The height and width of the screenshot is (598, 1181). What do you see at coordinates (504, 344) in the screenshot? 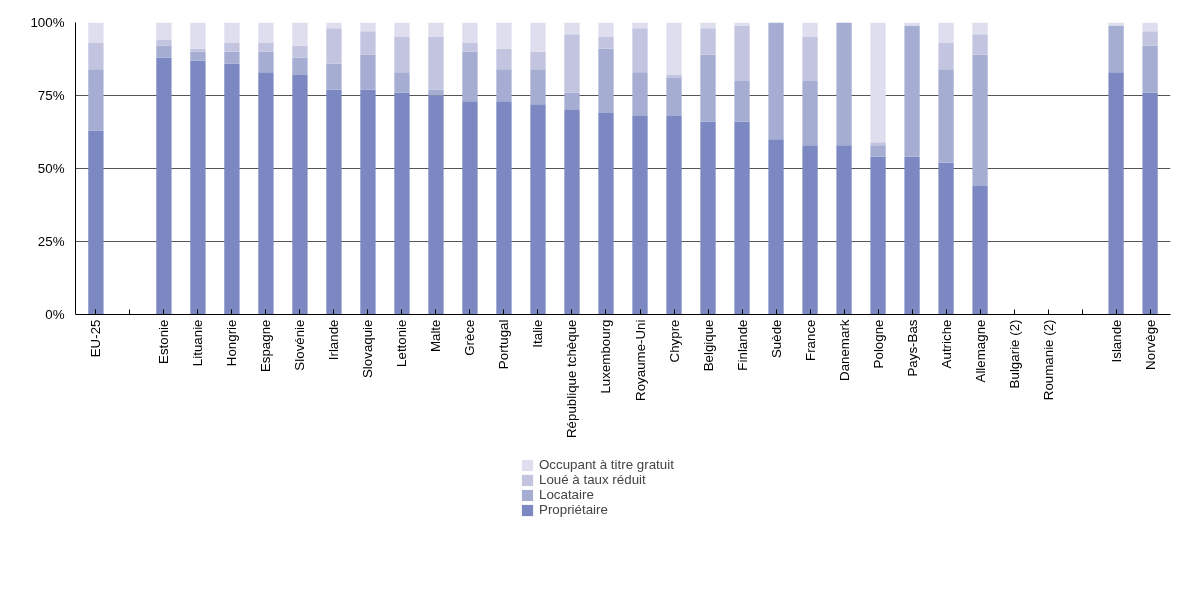
I see `x-tick-label: Portugal` at bounding box center [504, 344].